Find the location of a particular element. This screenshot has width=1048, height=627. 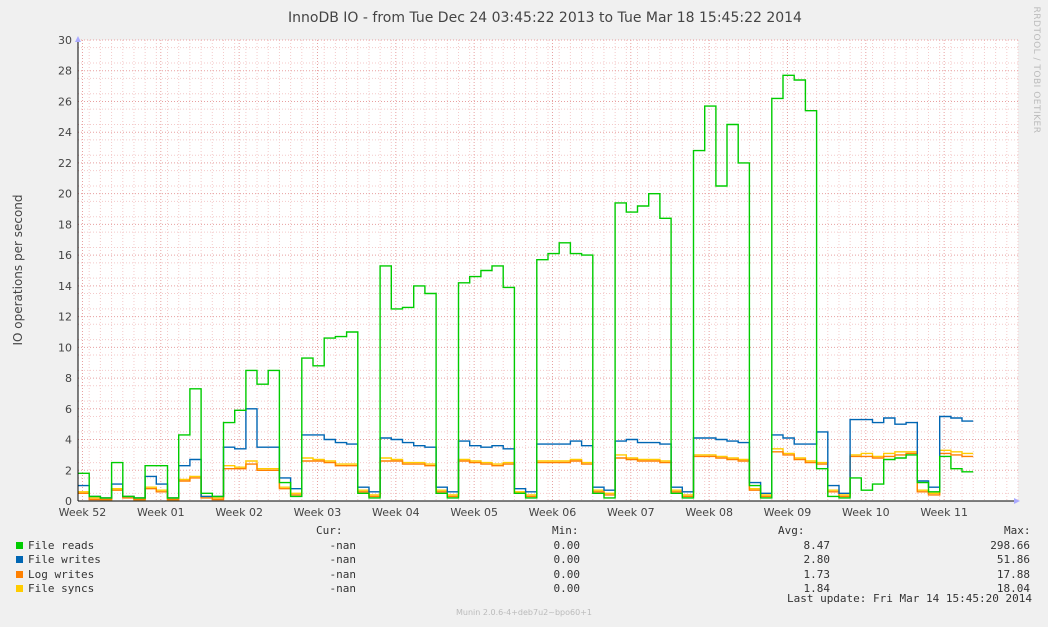

y-axis-arrow is located at coordinates (78, 39).